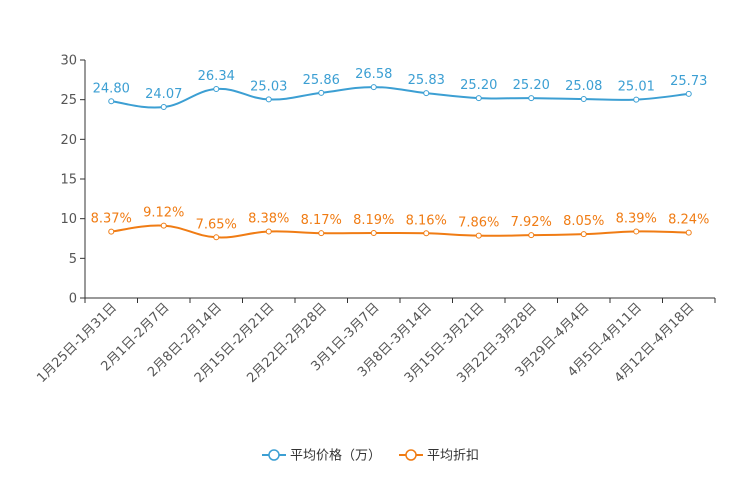  What do you see at coordinates (268, 86) in the screenshot?
I see `data-label: 25.03` at bounding box center [268, 86].